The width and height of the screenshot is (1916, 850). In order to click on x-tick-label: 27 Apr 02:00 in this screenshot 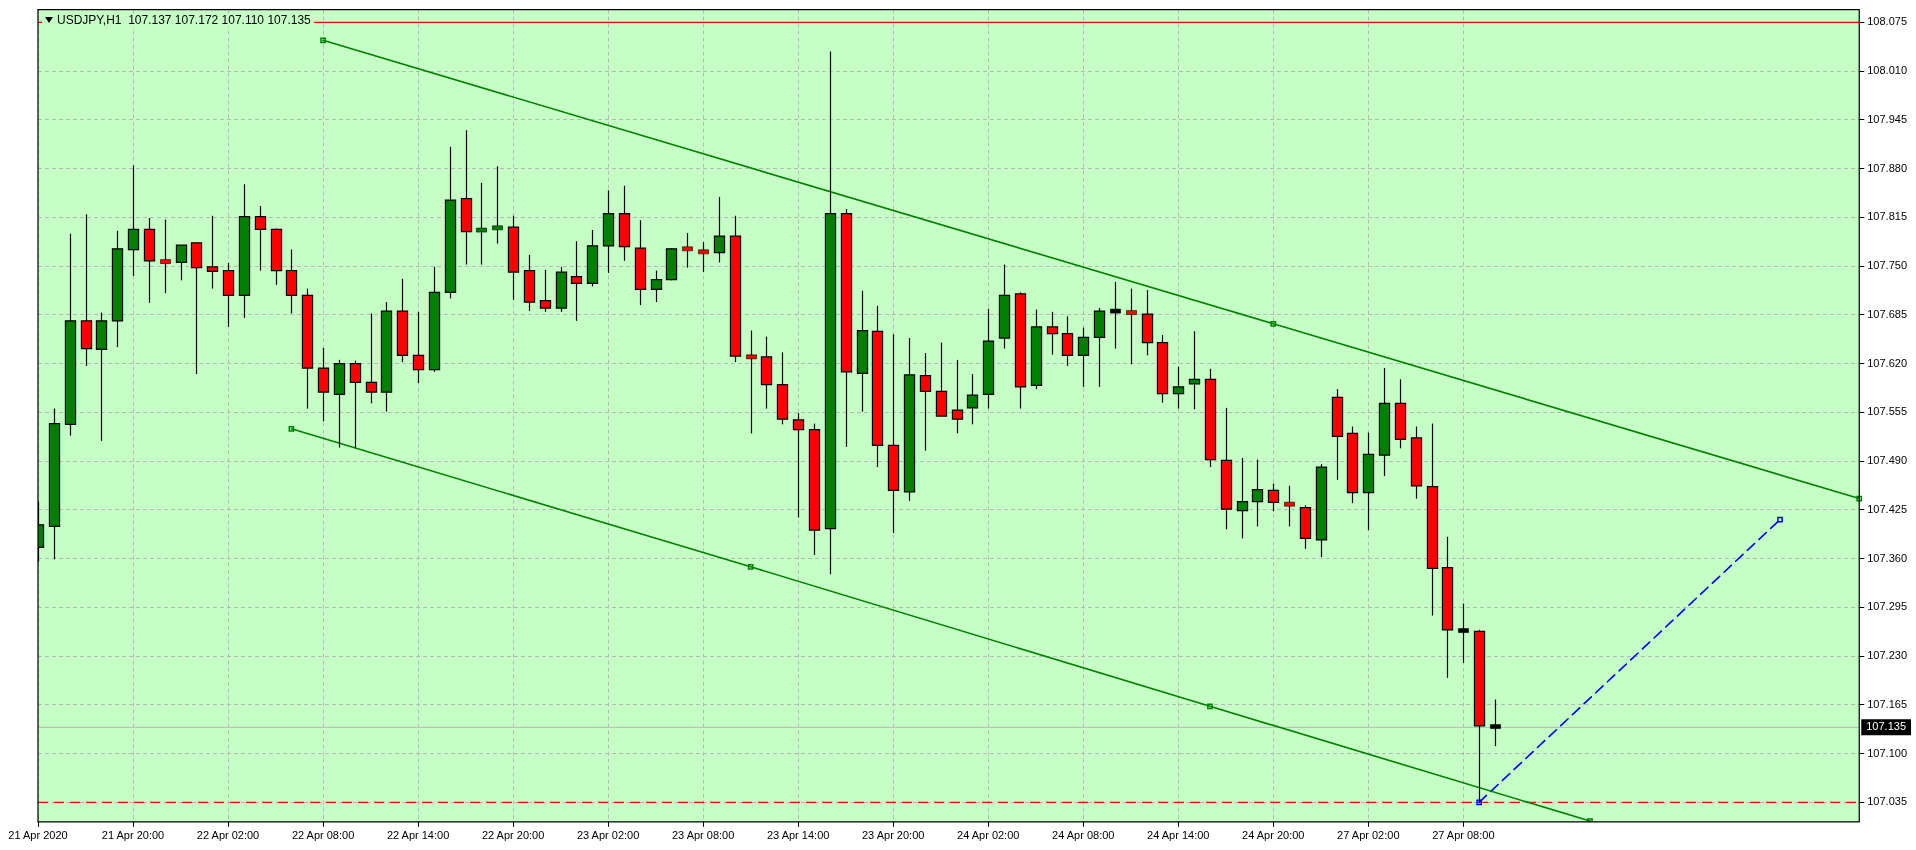, I will do `click(1368, 835)`.